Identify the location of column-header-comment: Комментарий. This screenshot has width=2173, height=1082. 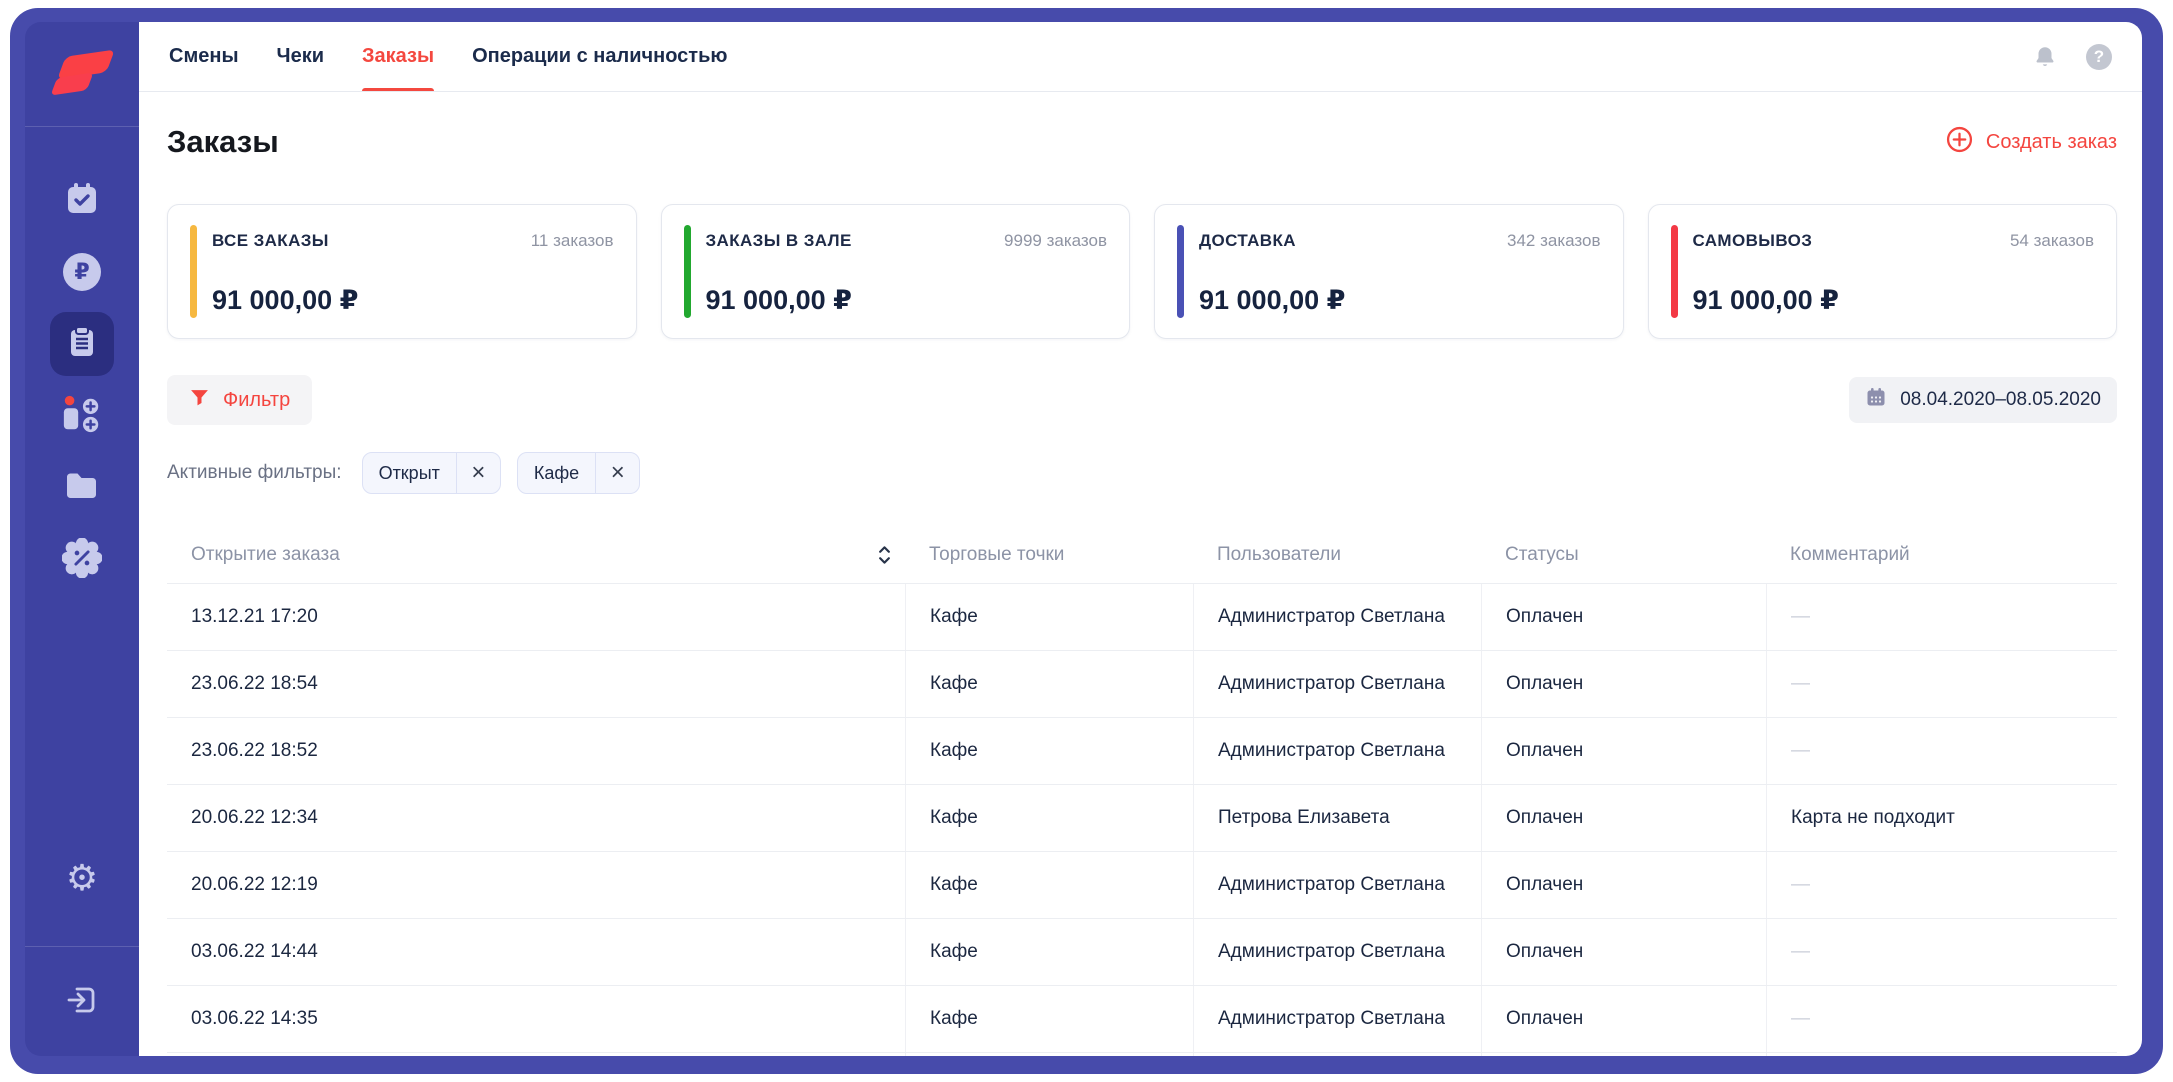
(1850, 554).